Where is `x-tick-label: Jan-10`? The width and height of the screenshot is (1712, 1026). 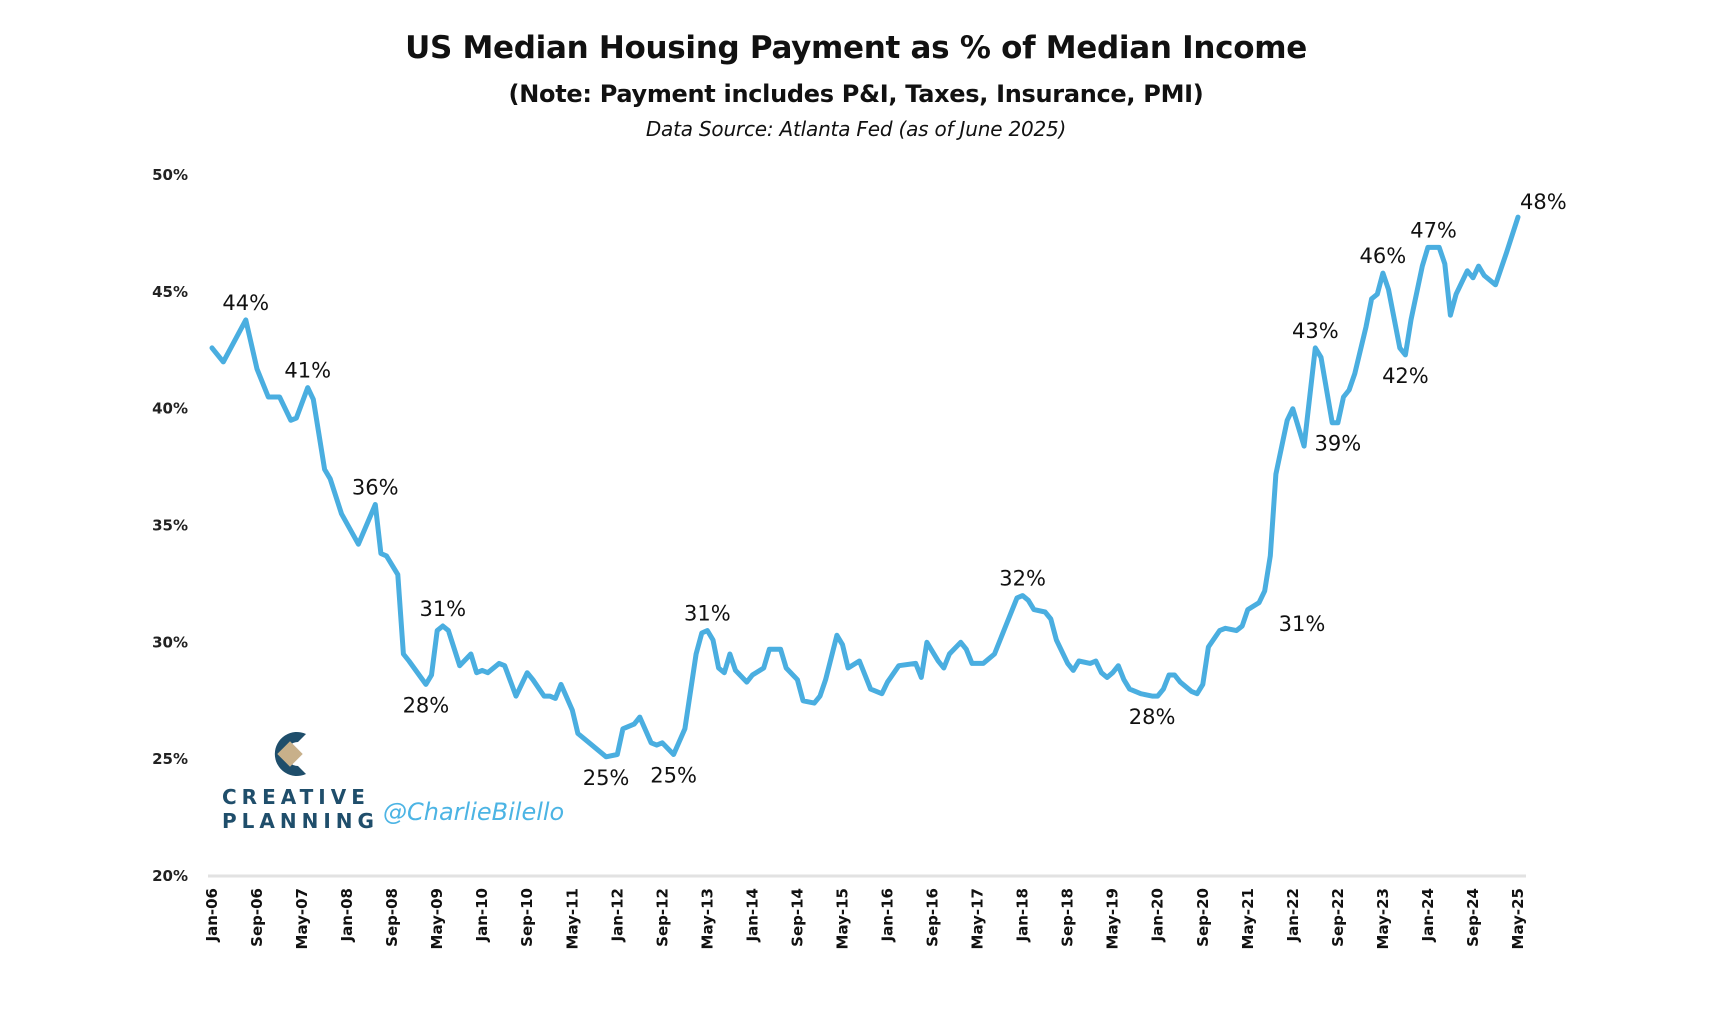
x-tick-label: Jan-10 is located at coordinates (482, 915).